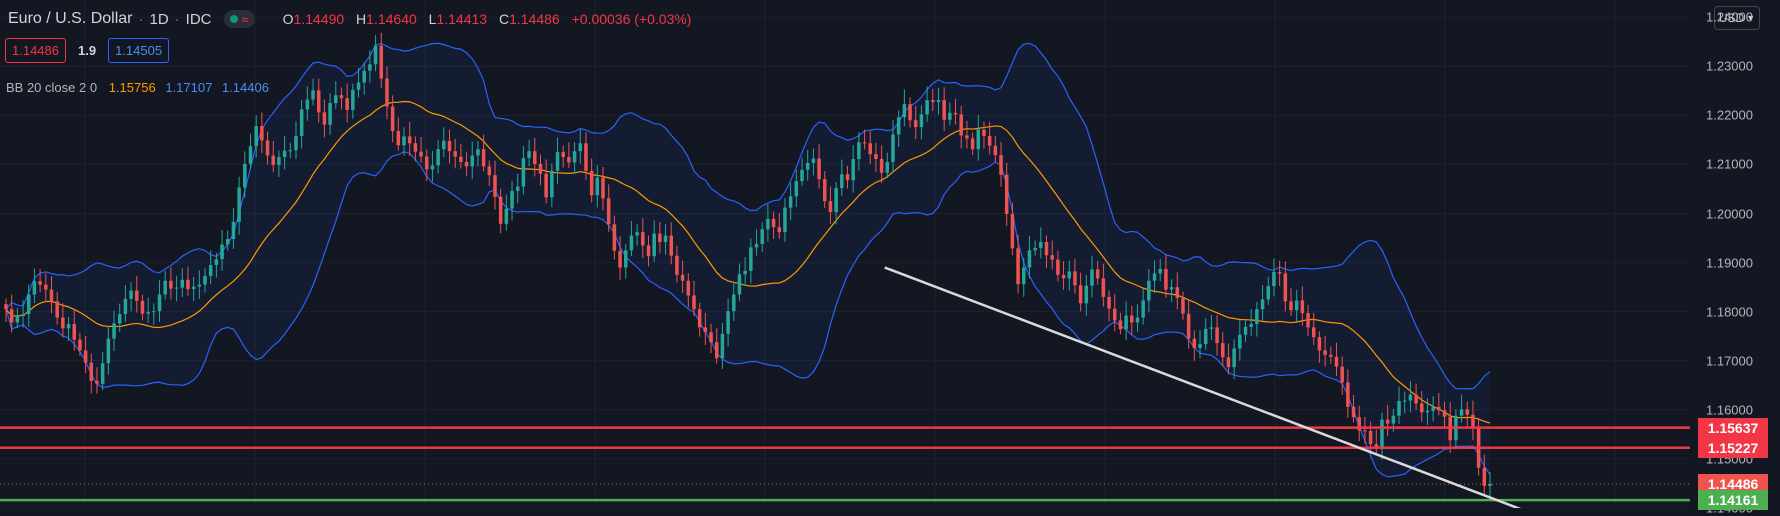 This screenshot has height=516, width=1780. I want to click on currency-dropdown: USD ▼, so click(1737, 18).